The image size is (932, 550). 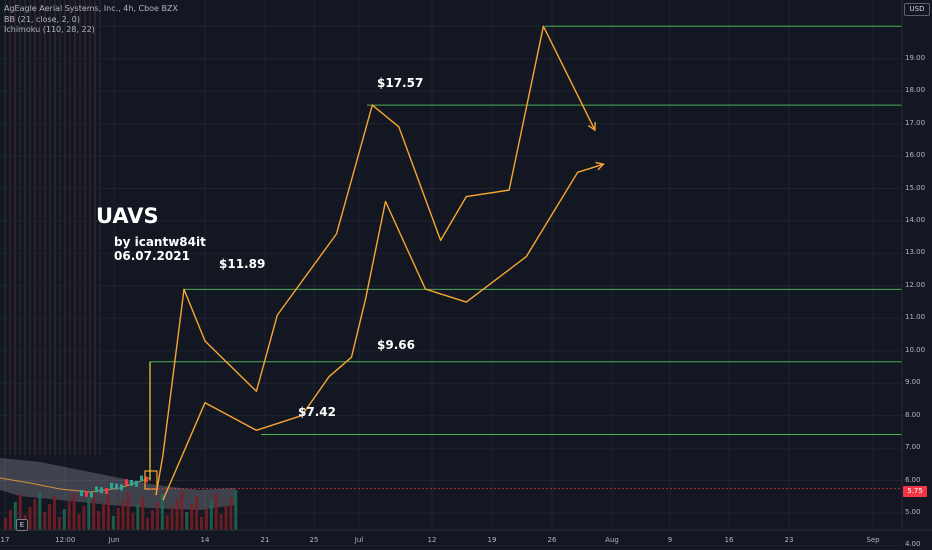 What do you see at coordinates (265, 540) in the screenshot?
I see `time-tick-label: 21` at bounding box center [265, 540].